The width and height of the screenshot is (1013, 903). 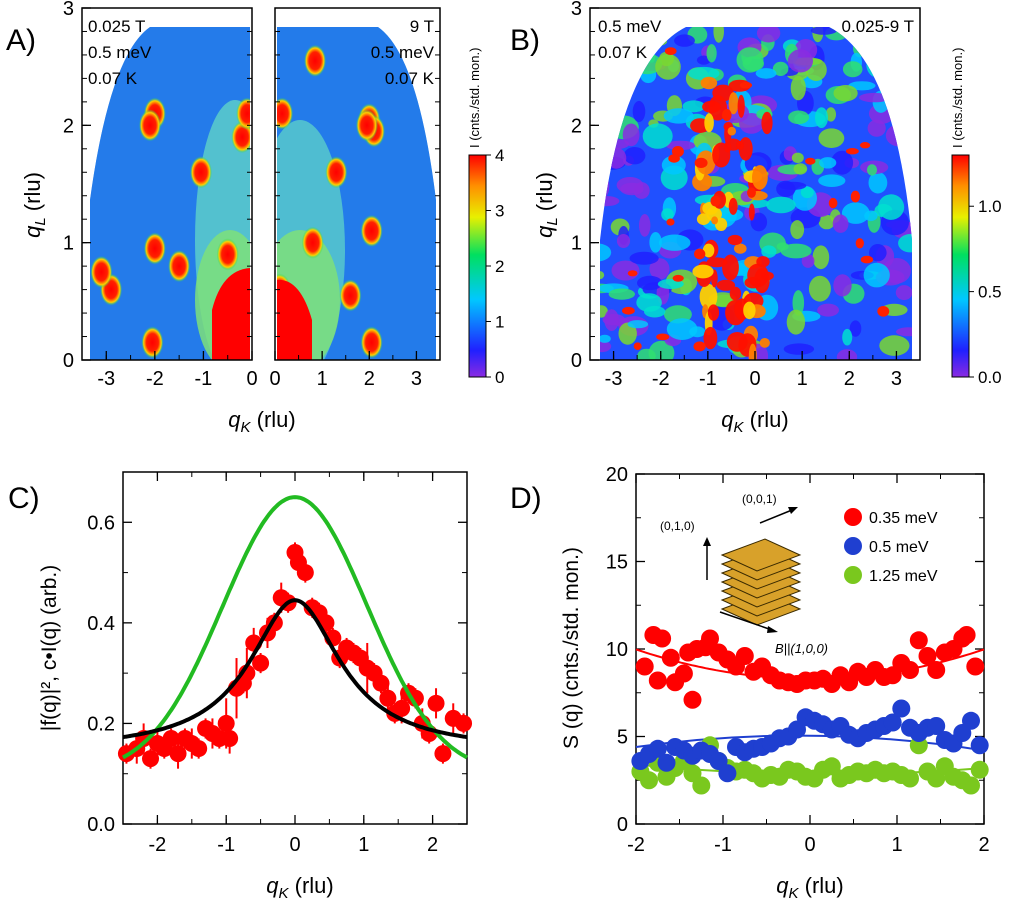 I want to click on a-left-ytick-label: 0, so click(x=68, y=361).